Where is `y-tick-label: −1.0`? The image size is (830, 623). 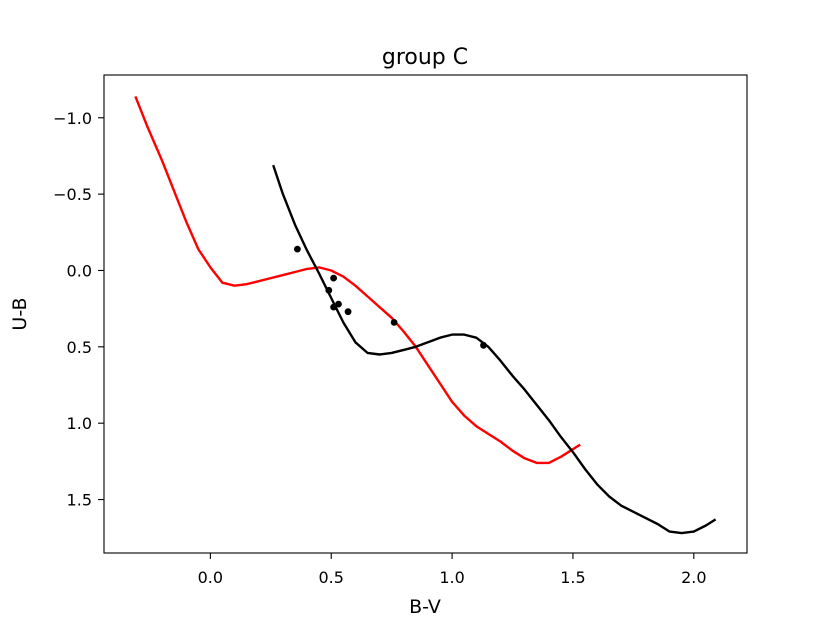
y-tick-label: −1.0 is located at coordinates (72, 118).